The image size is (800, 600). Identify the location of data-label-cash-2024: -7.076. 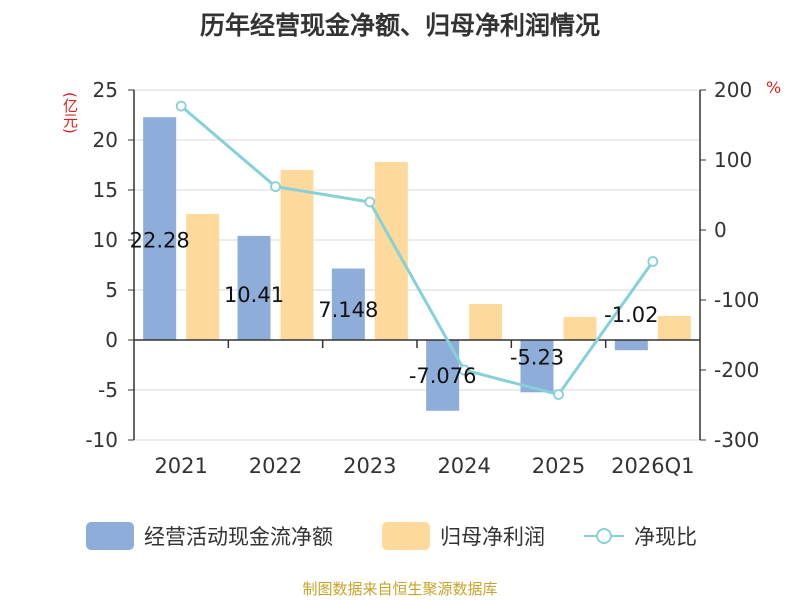
(443, 376).